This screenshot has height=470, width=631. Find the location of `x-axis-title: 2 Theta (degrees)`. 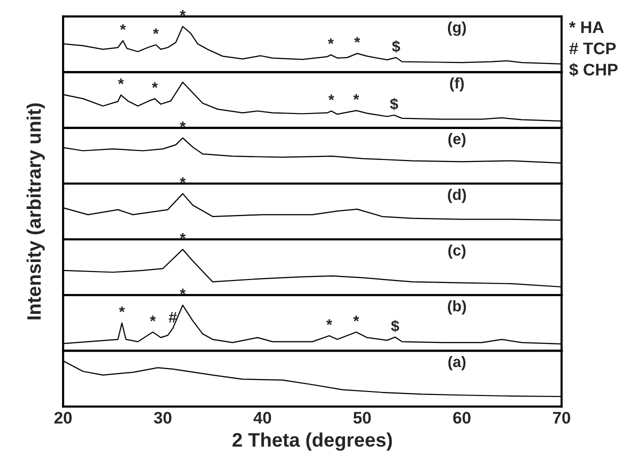

x-axis-title: 2 Theta (degrees) is located at coordinates (312, 441).